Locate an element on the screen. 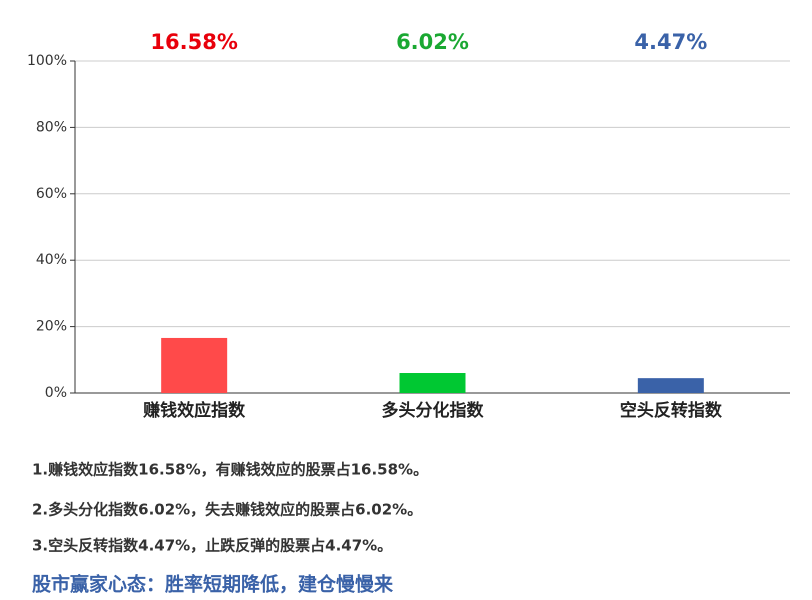 The image size is (812, 600). note: 1.赚钱效应指数16.58%，有赚钱效应的股票占16.58%。 is located at coordinates (230, 470).